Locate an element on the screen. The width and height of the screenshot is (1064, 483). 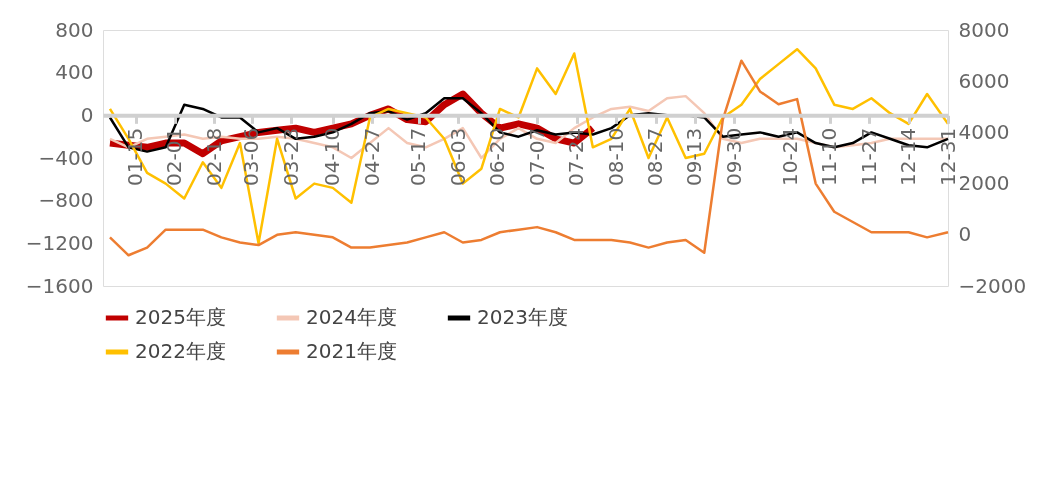
y-tick-label: 400 is located at coordinates (74, 72).